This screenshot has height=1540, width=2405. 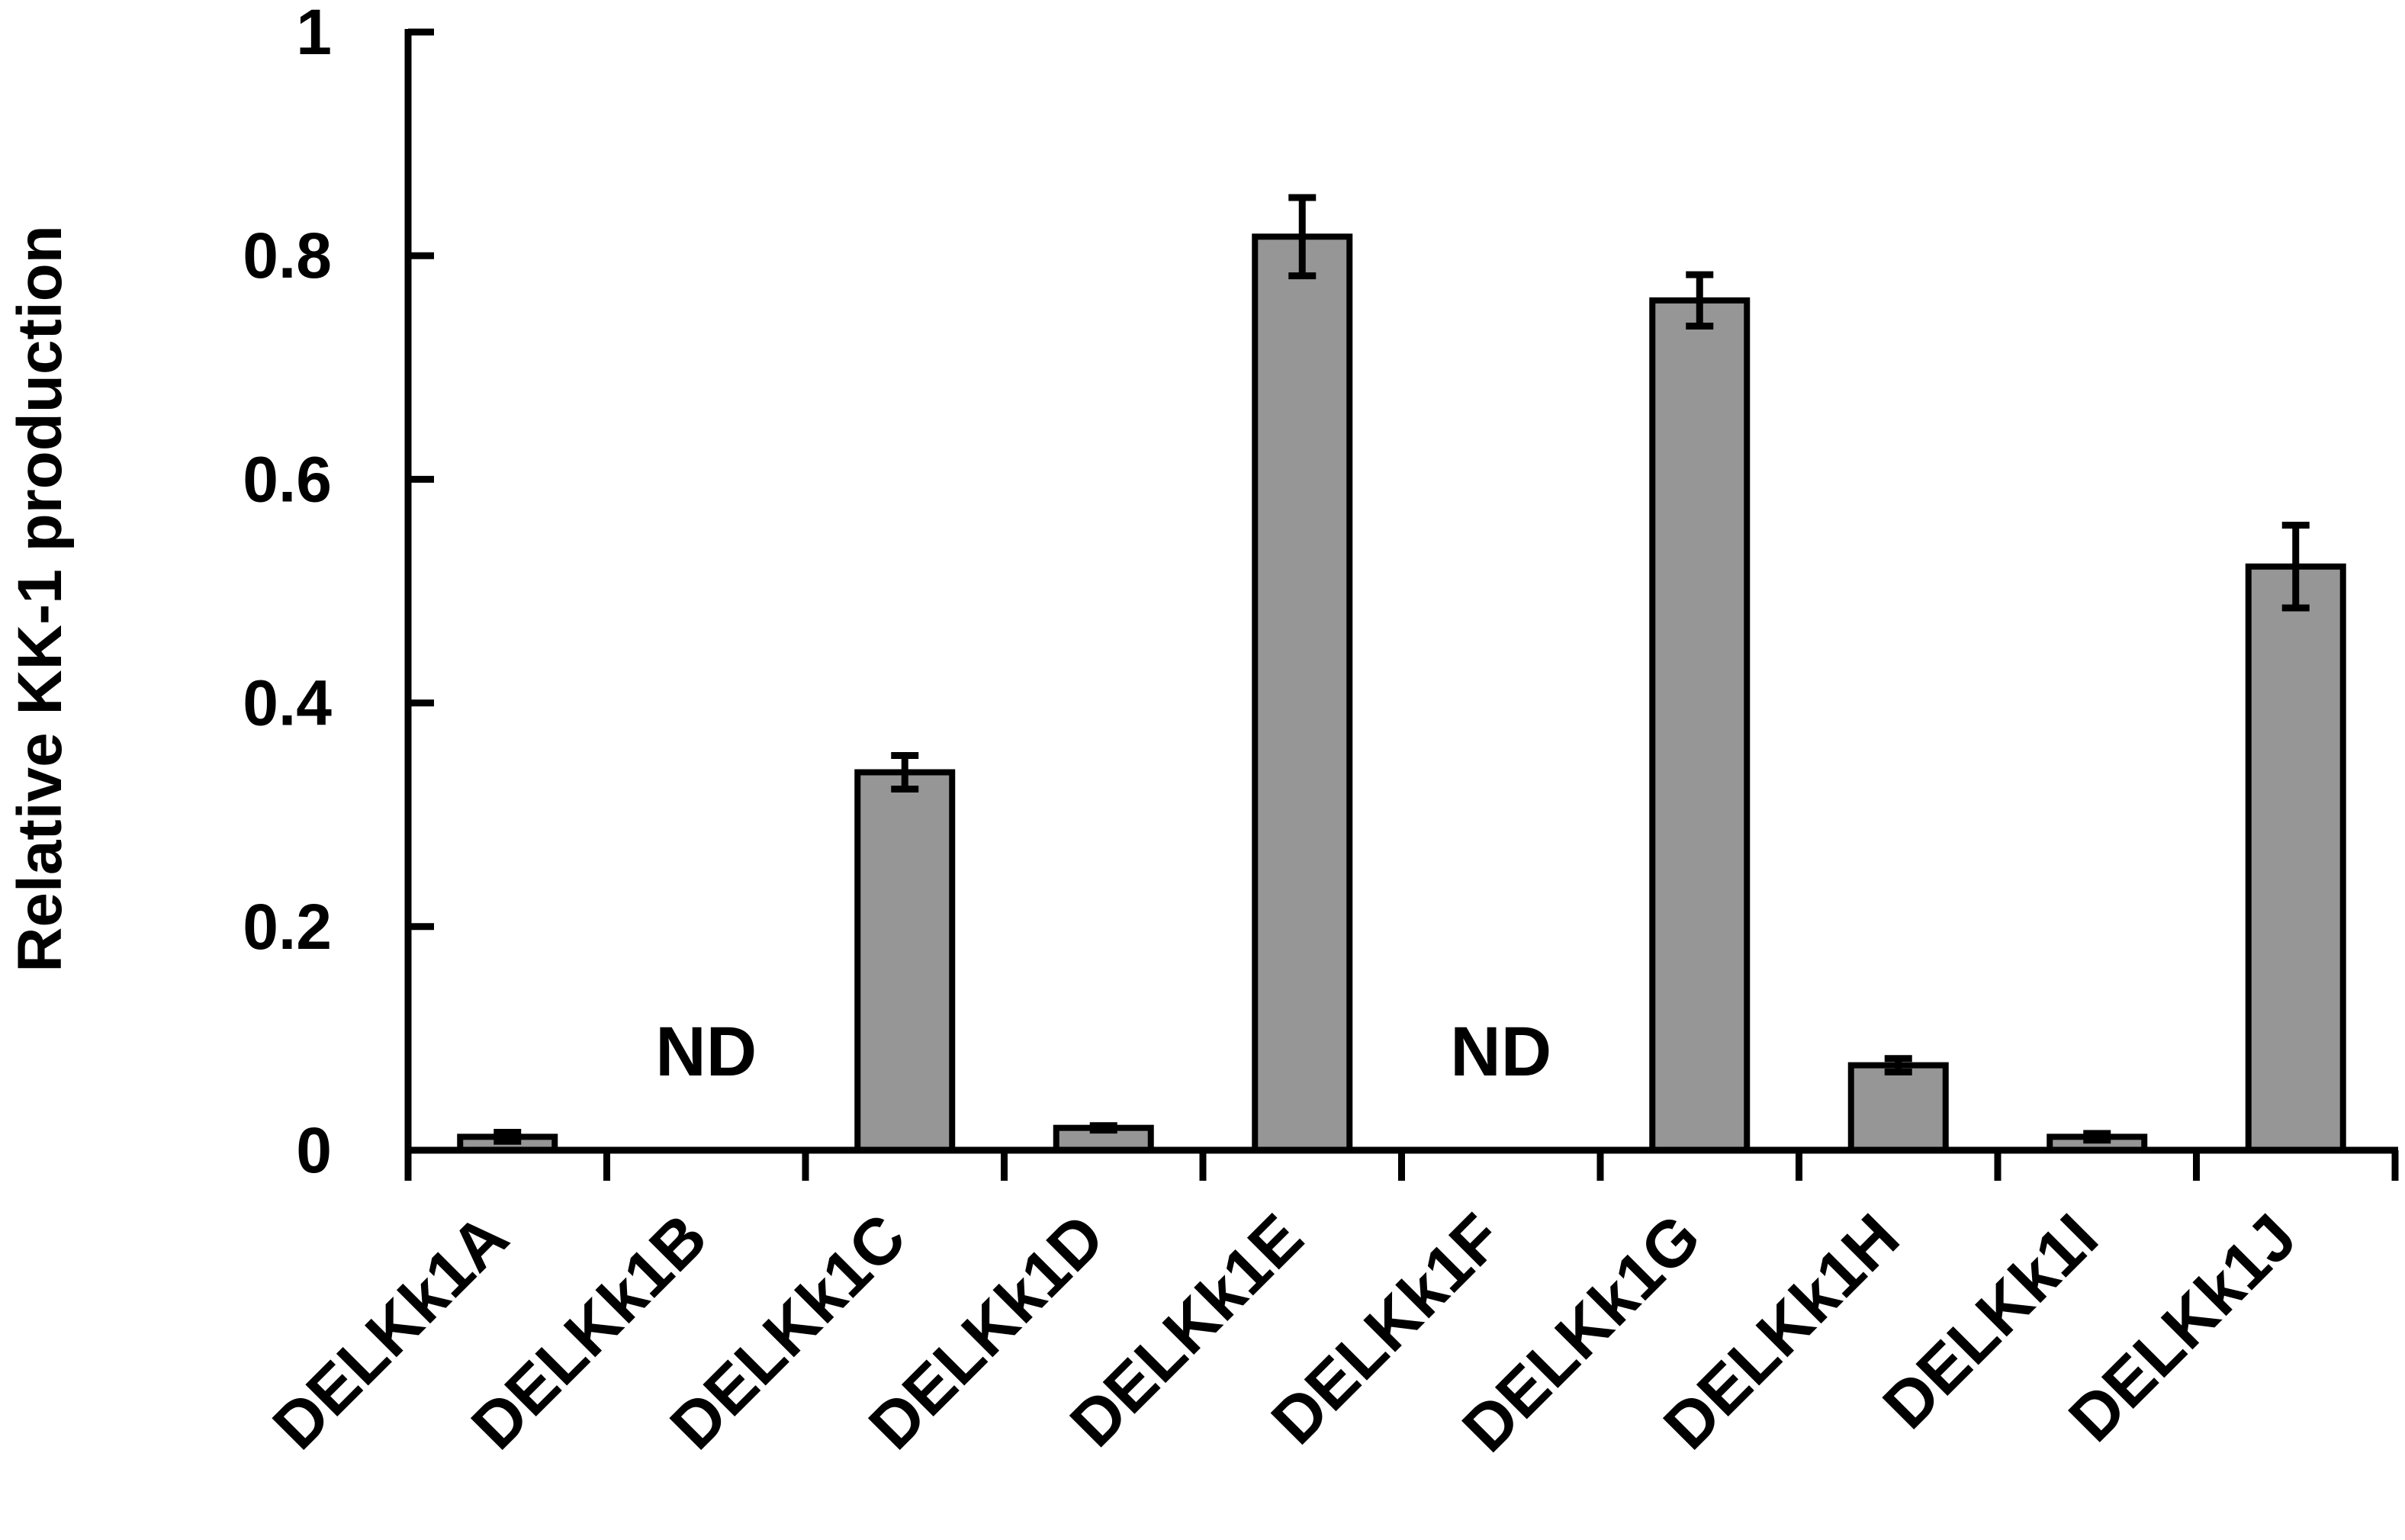 What do you see at coordinates (1103, 1052) in the screenshot?
I see `annotations-layer: ND ND` at bounding box center [1103, 1052].